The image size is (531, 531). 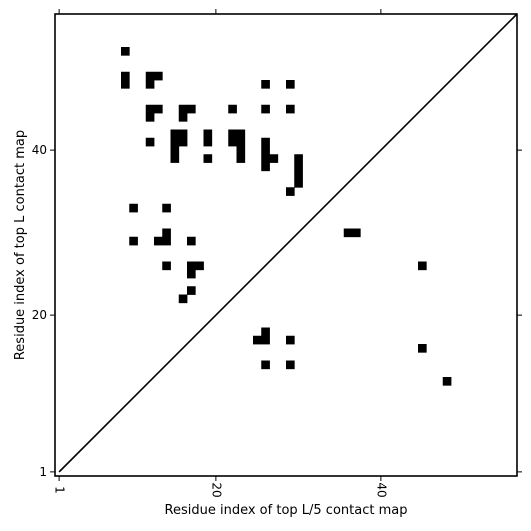 What do you see at coordinates (39, 150) in the screenshot?
I see `y-tick-label: 40` at bounding box center [39, 150].